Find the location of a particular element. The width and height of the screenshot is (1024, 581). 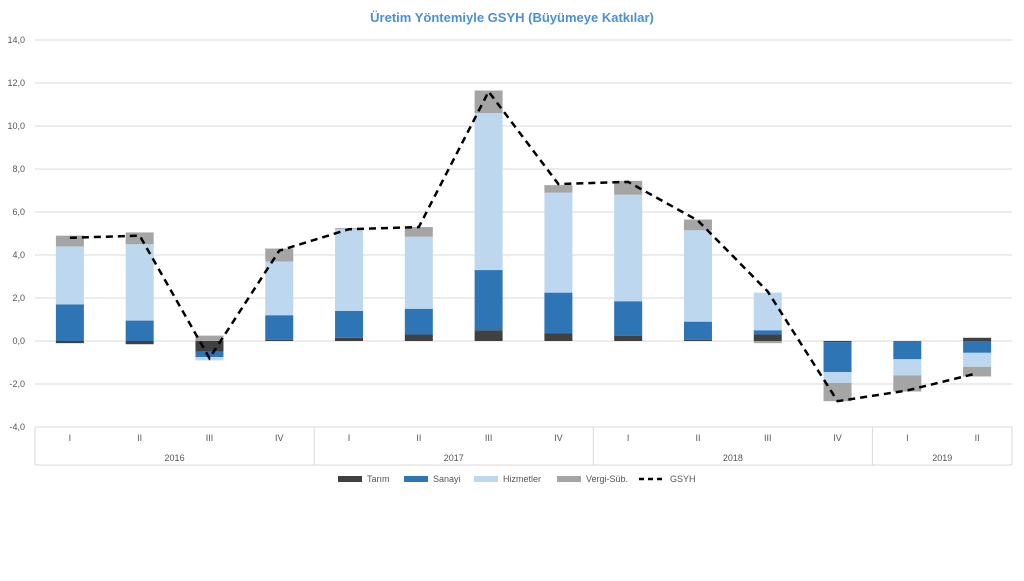

x-year-label: 2018 is located at coordinates (733, 458).